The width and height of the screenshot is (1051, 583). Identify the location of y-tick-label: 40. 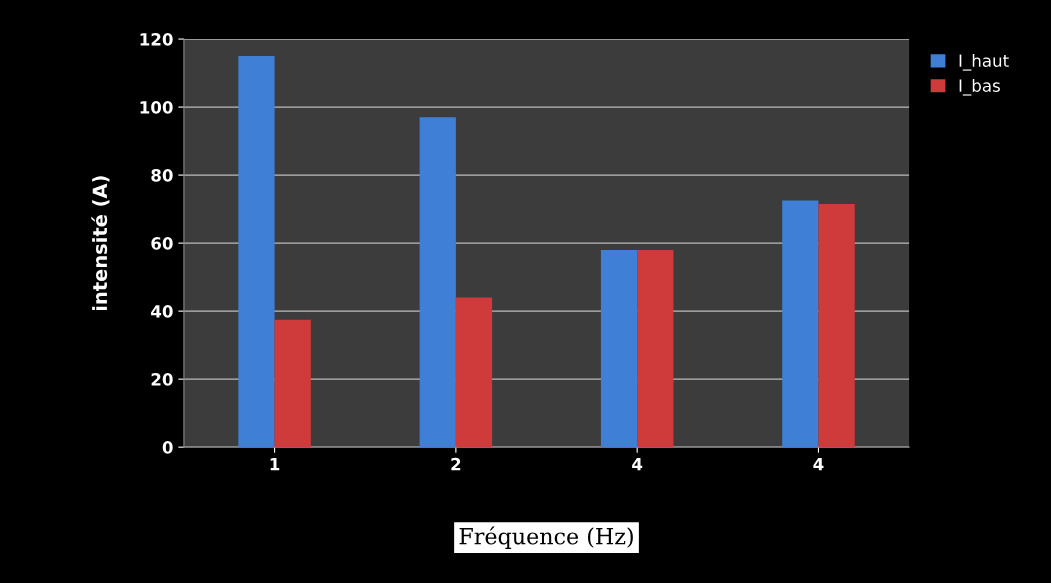
(162, 311).